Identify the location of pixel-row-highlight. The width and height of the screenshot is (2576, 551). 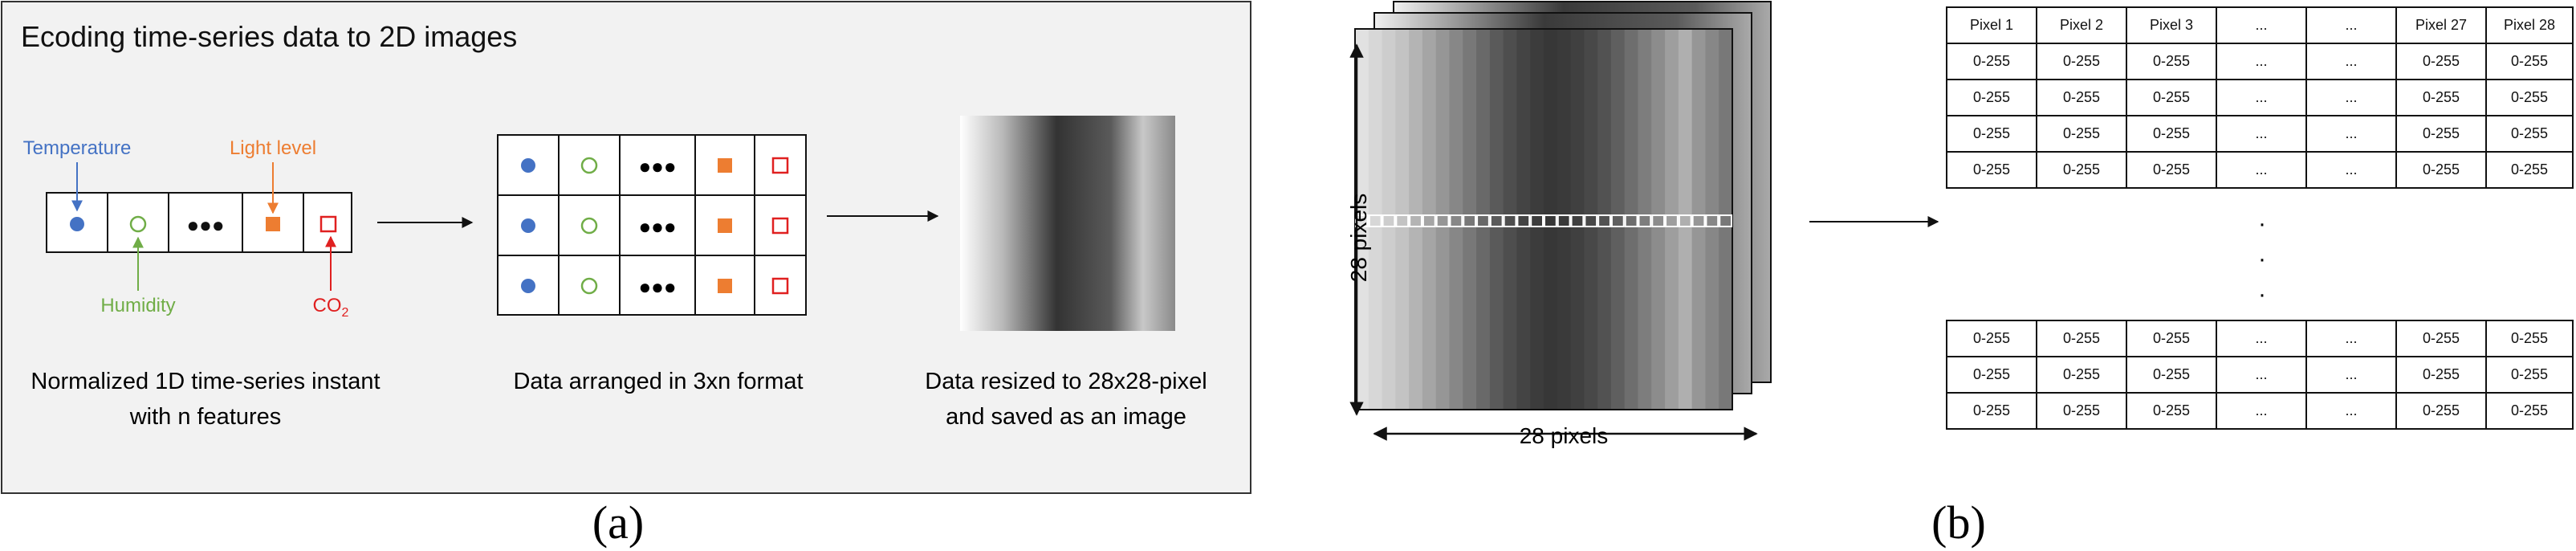
(1544, 221).